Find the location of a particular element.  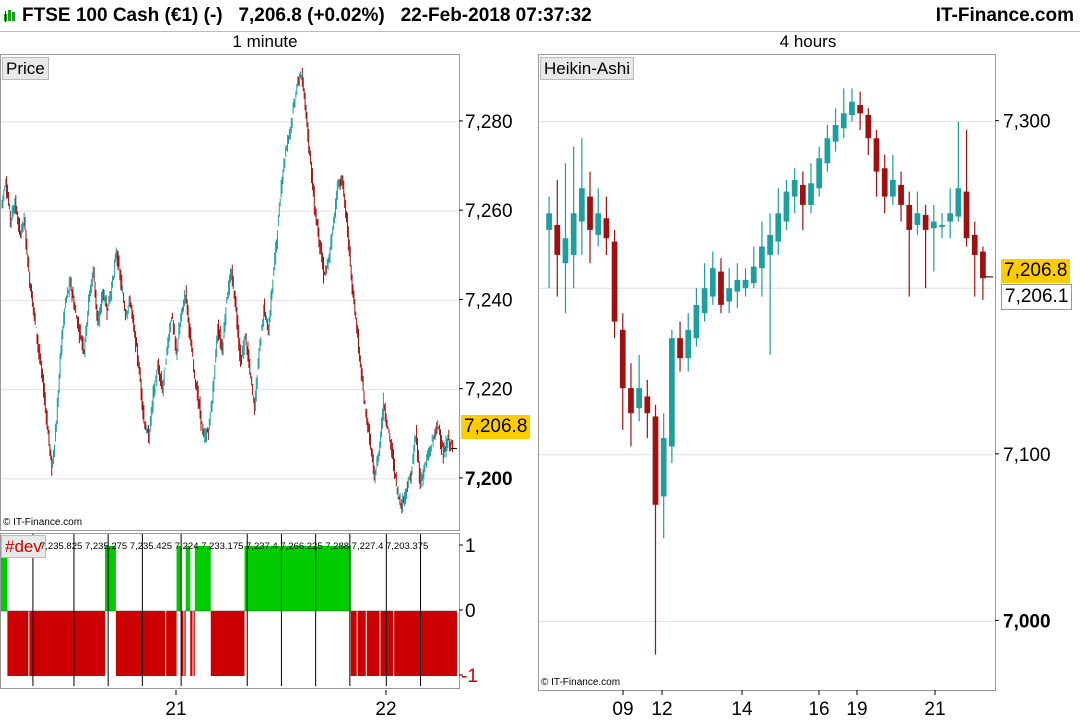

right-credit: © IT-Finance.com is located at coordinates (581, 682).